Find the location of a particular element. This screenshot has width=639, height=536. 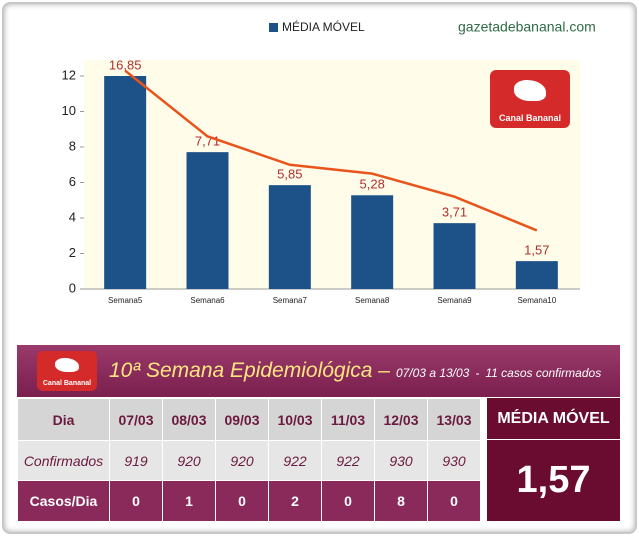

cell: 10/03 is located at coordinates (295, 419).